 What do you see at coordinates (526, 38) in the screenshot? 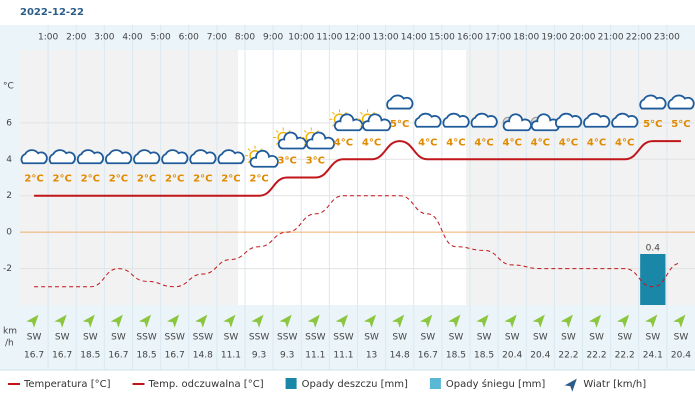
I see `x-tick-label: 18:00` at bounding box center [526, 38].